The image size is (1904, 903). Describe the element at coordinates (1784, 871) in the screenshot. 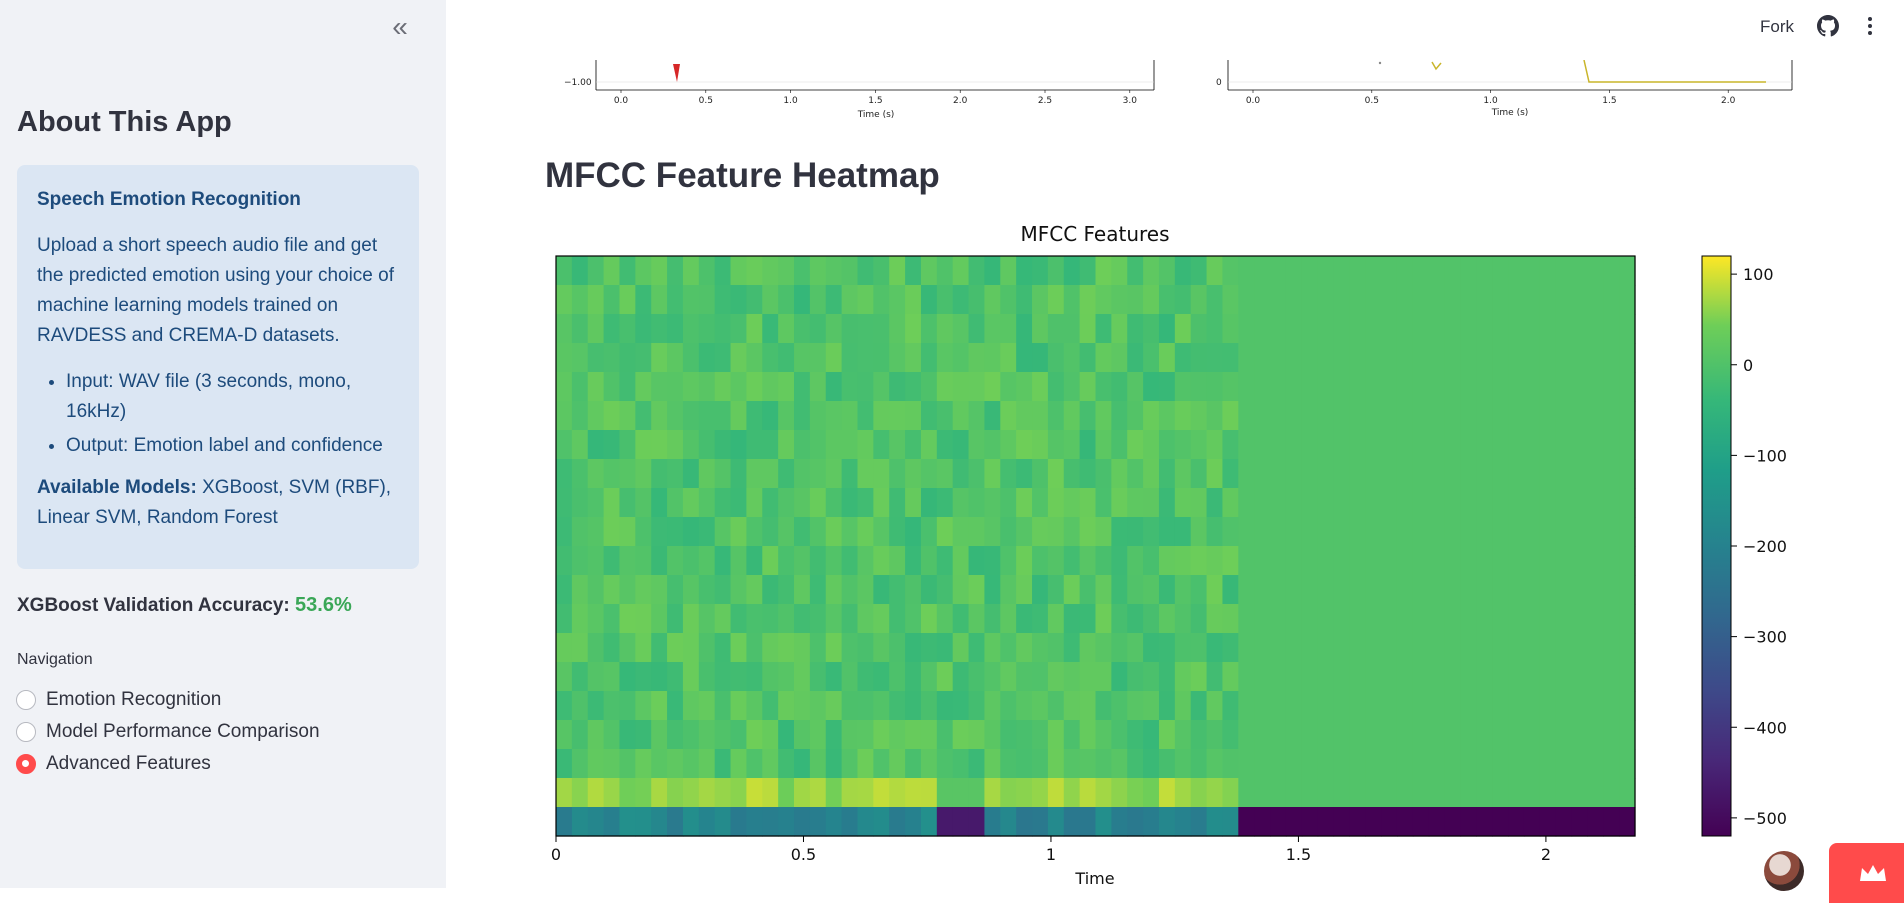

I see `user-avatar` at that location.